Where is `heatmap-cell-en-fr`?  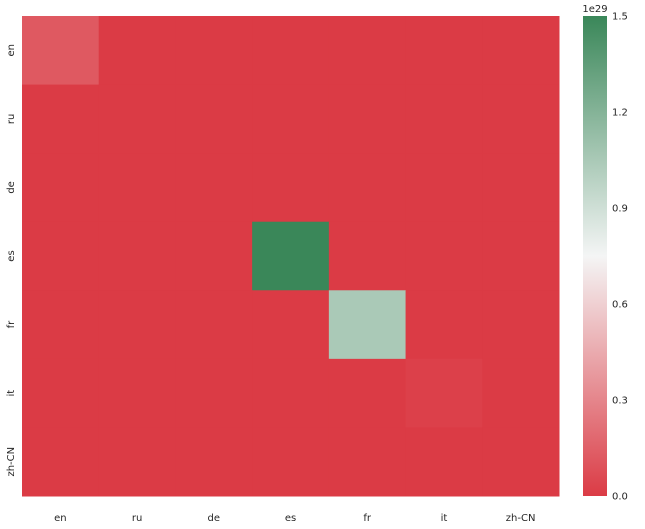
heatmap-cell-en-fr is located at coordinates (367, 51).